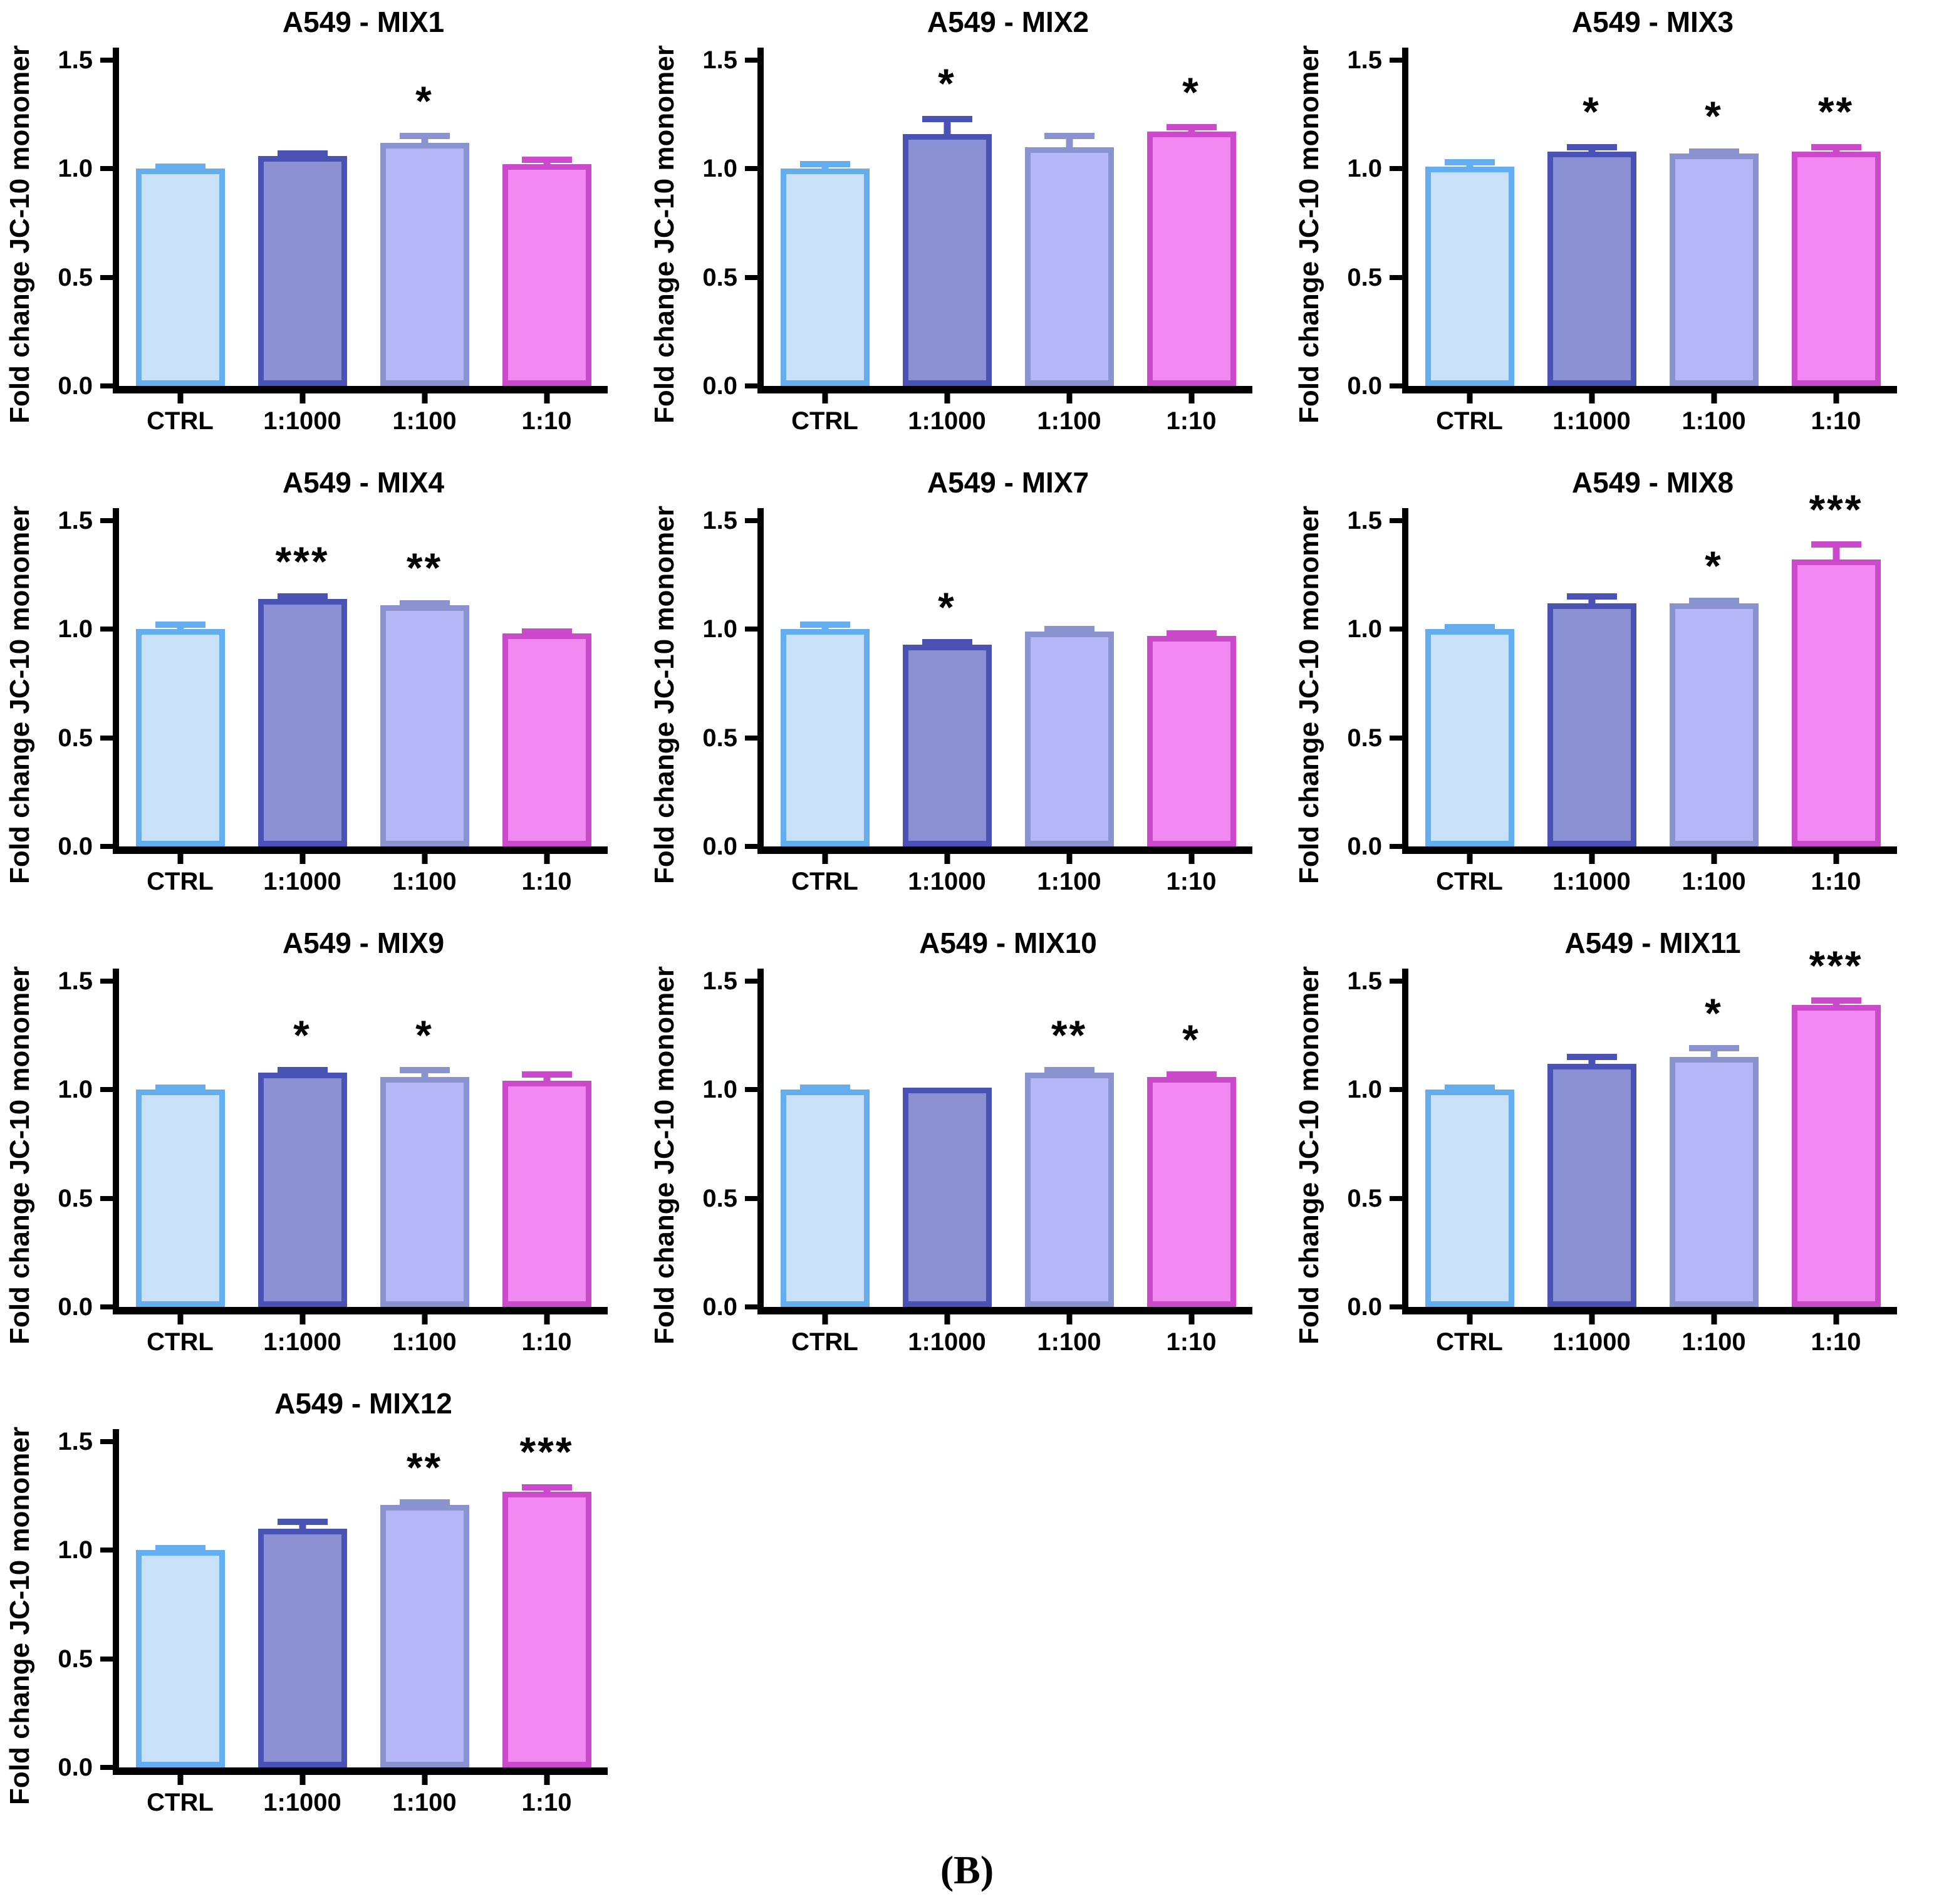 The width and height of the screenshot is (1934, 1904). I want to click on bar-slot-1-10: **, so click(1836, 225).